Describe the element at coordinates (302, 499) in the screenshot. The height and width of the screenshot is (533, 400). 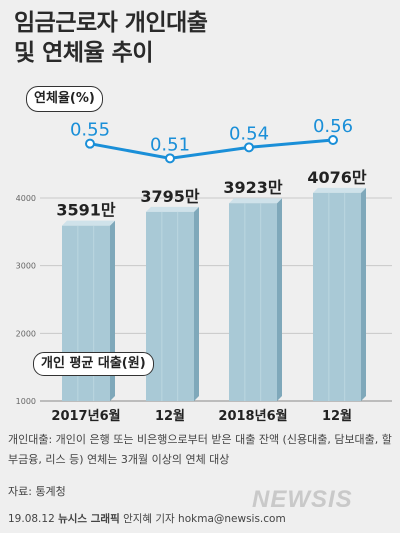
I see `newsis-watermark: NEWSIS` at that location.